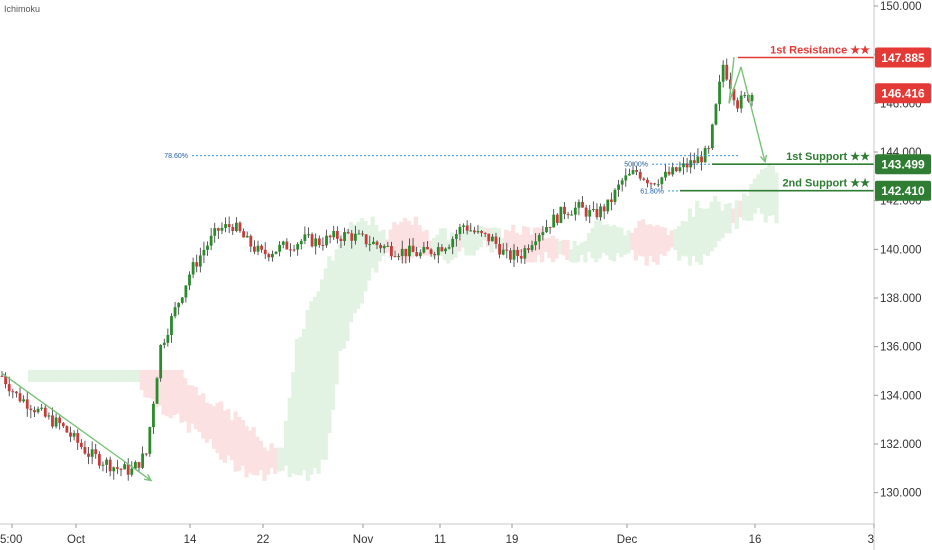  What do you see at coordinates (901, 7) in the screenshot?
I see `y-tick-label: 150.000` at bounding box center [901, 7].